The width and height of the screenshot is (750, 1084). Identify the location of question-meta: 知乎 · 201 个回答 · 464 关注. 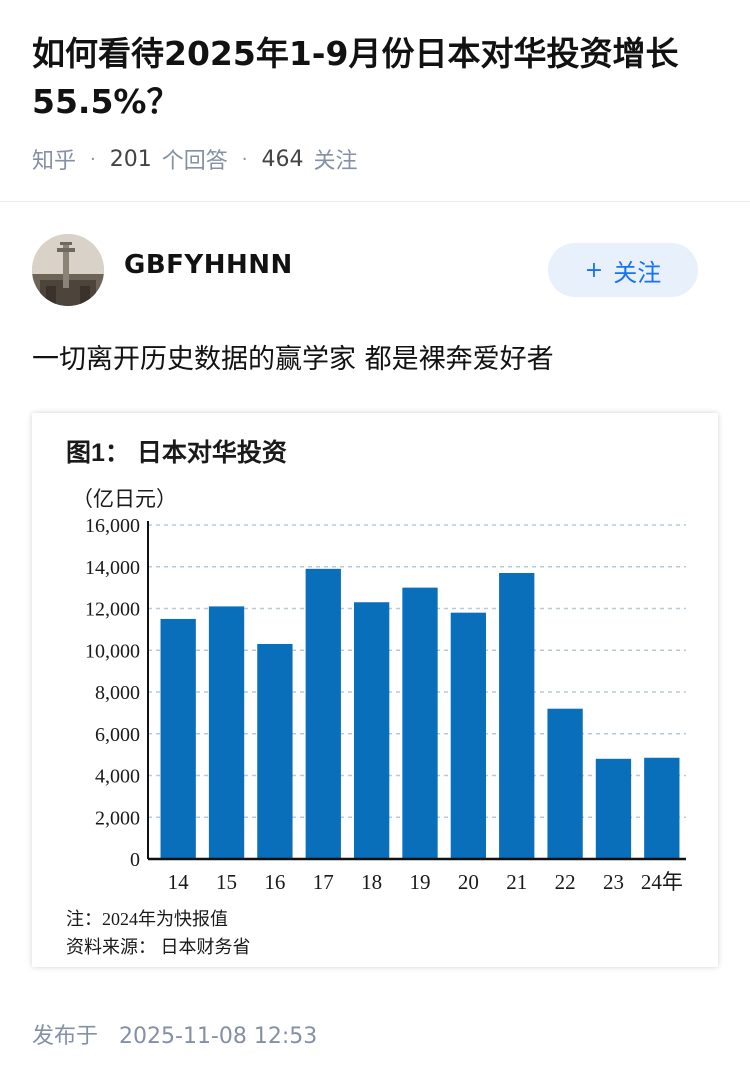
(195, 159).